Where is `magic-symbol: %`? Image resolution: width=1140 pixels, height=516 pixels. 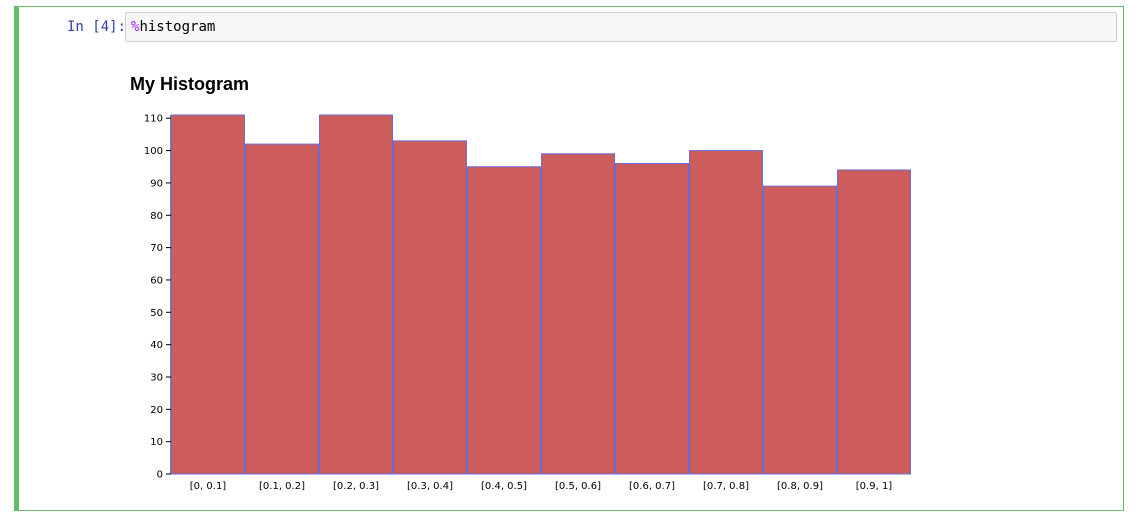 magic-symbol: % is located at coordinates (135, 27).